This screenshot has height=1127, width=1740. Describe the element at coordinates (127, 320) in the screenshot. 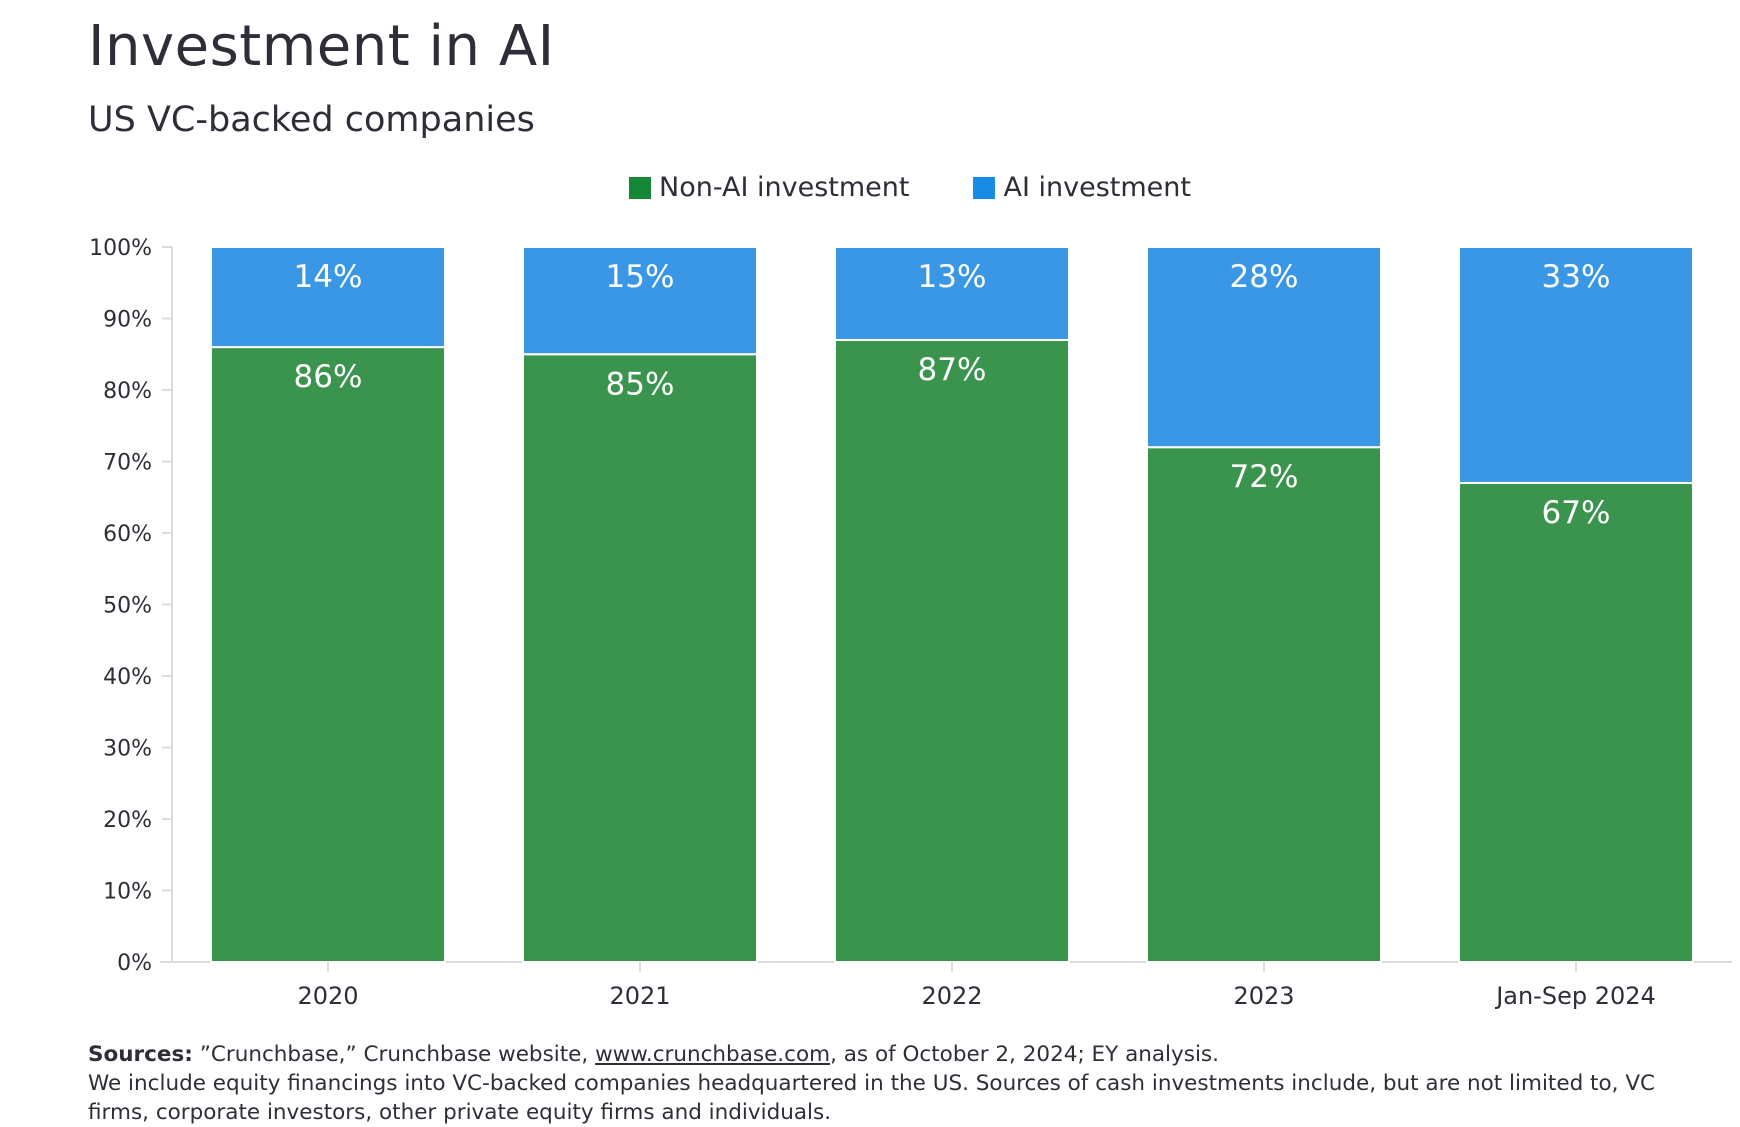

I see `y-tick-label: 90%` at that location.